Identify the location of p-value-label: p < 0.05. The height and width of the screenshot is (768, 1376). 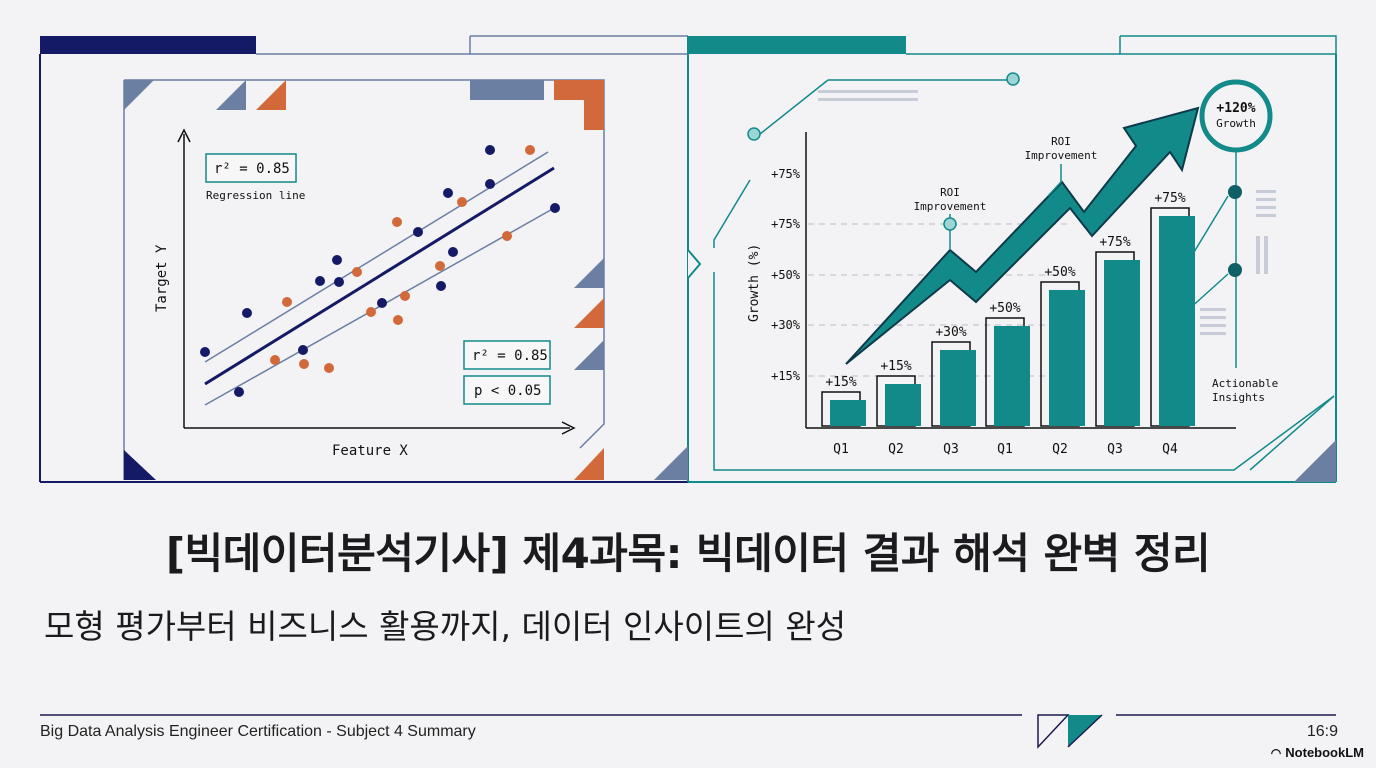
(507, 391).